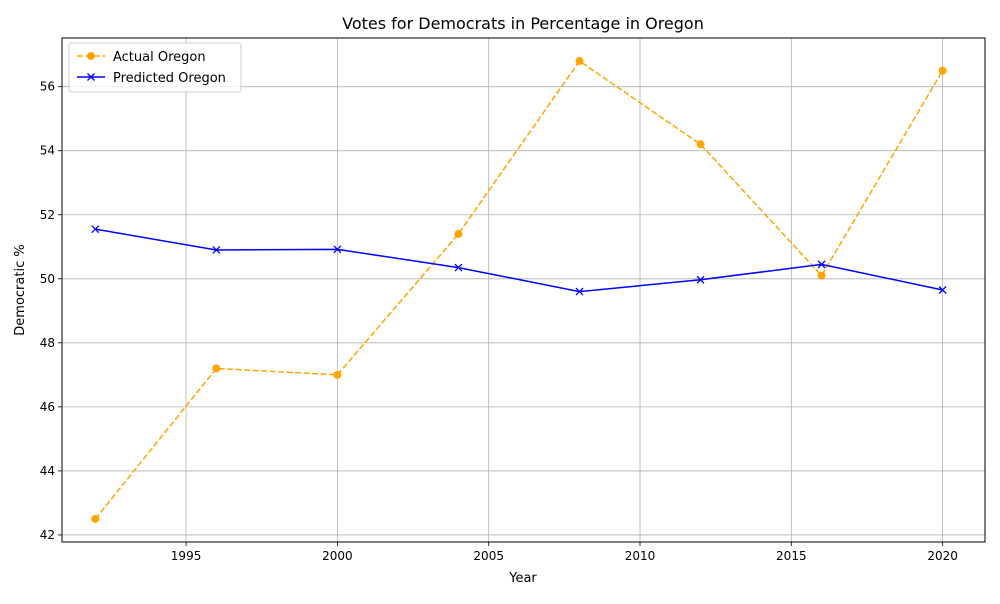 This screenshot has width=1000, height=604. Describe the element at coordinates (47, 151) in the screenshot. I see `y-tick-label: 54` at that location.